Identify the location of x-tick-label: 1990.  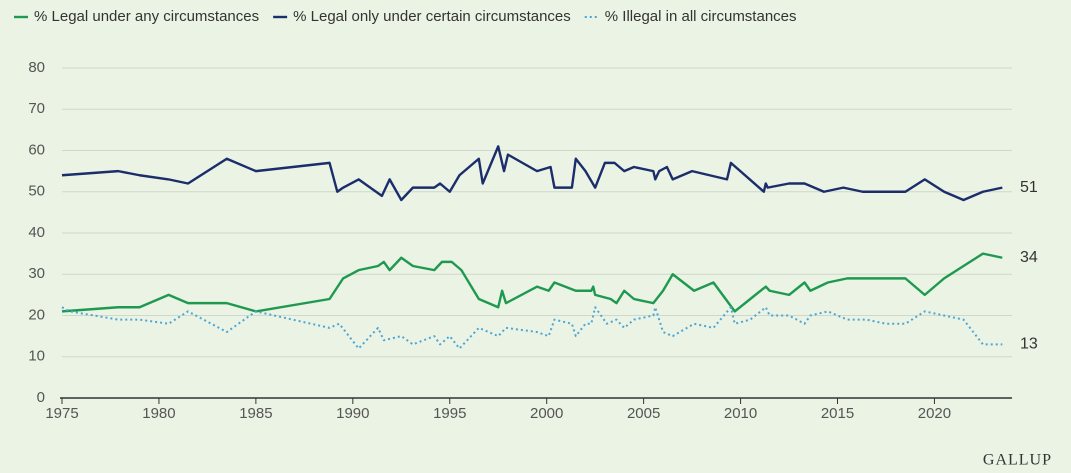
(352, 413).